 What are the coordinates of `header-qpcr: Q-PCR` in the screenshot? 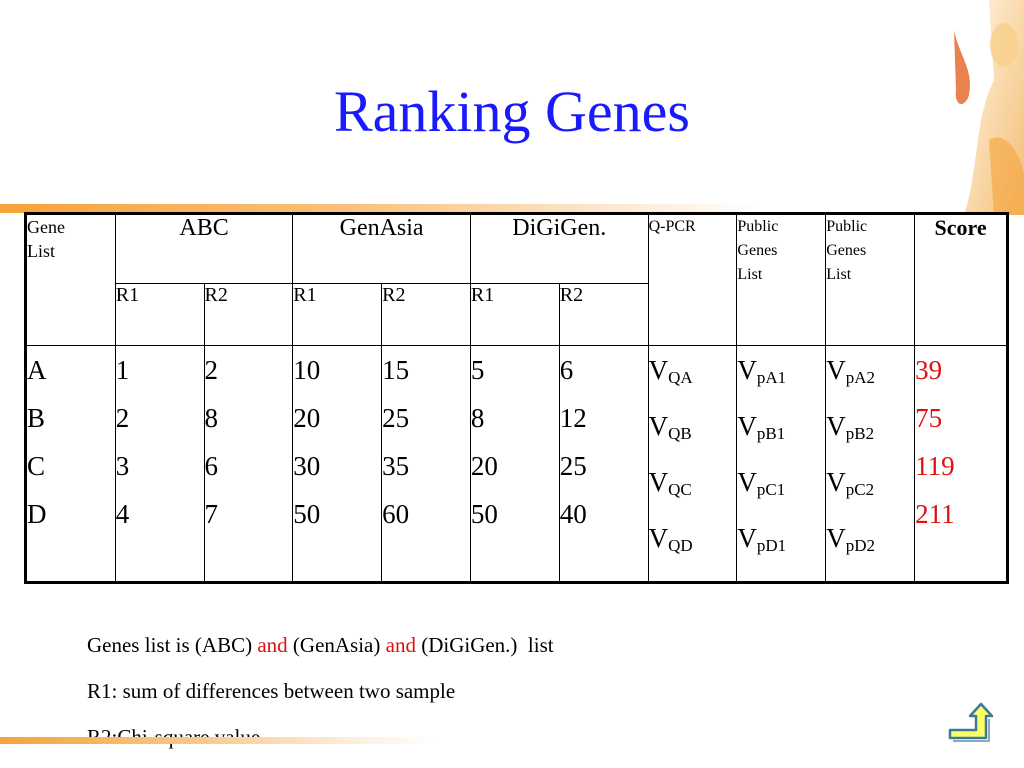 It's located at (692, 279).